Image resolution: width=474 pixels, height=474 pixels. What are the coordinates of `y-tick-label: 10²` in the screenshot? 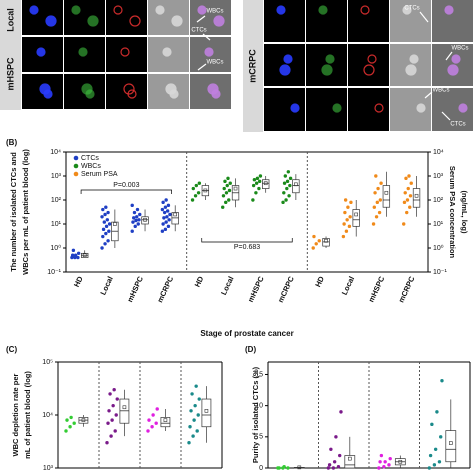 It's located at (56, 200).